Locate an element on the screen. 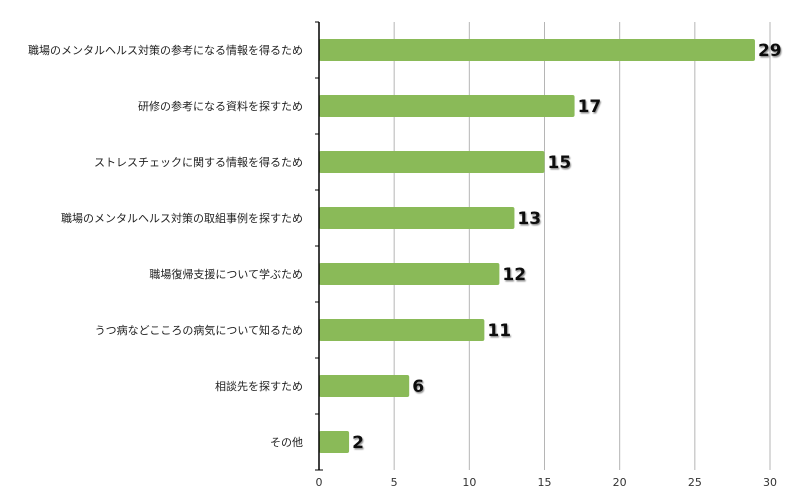 The image size is (800, 504). data-label: 15 is located at coordinates (560, 163).